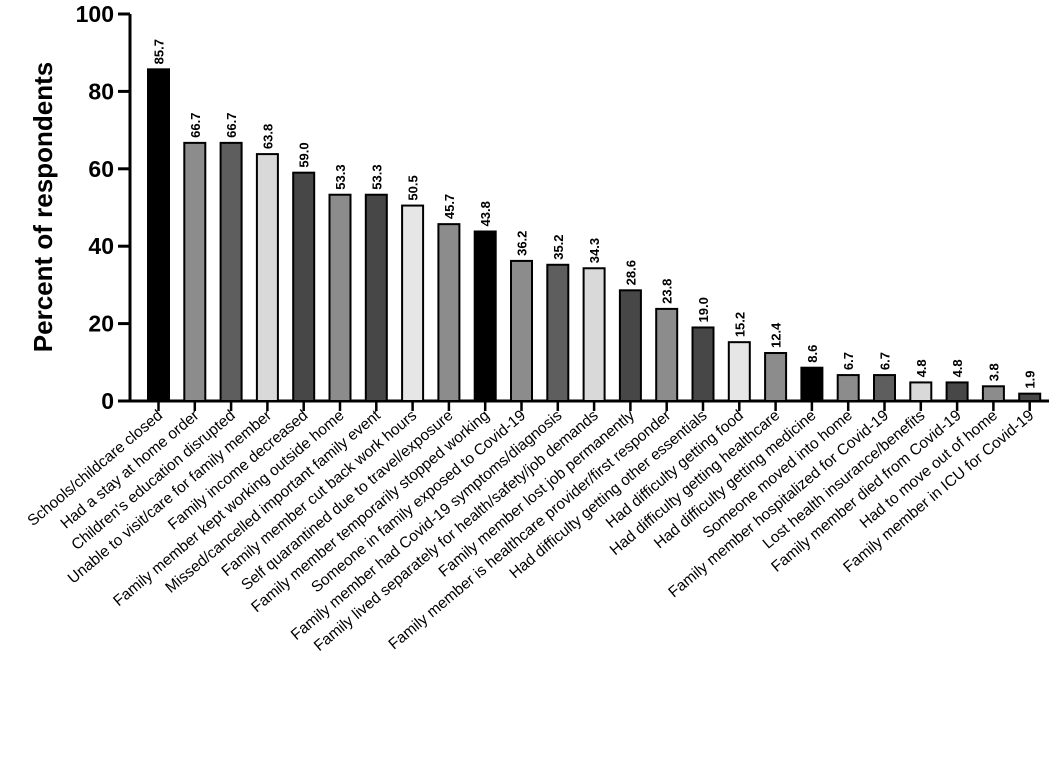  I want to click on bar-value-label: 19.0, so click(703, 309).